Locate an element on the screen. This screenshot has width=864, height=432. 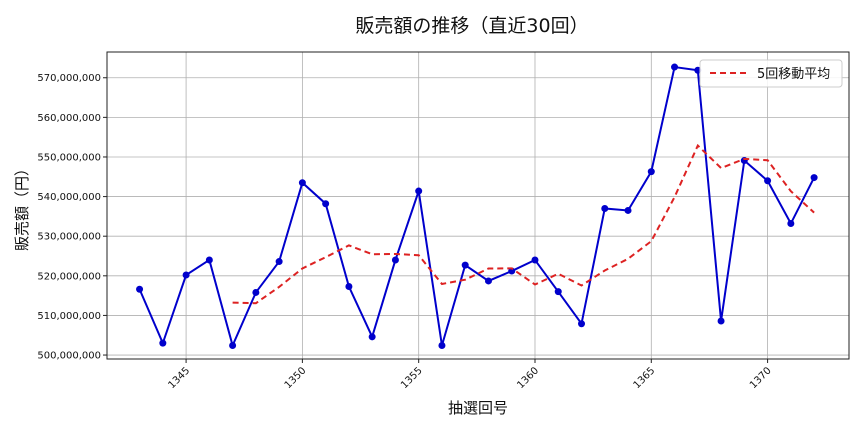
y-tick-label: 560,000,000 is located at coordinates (69, 118).